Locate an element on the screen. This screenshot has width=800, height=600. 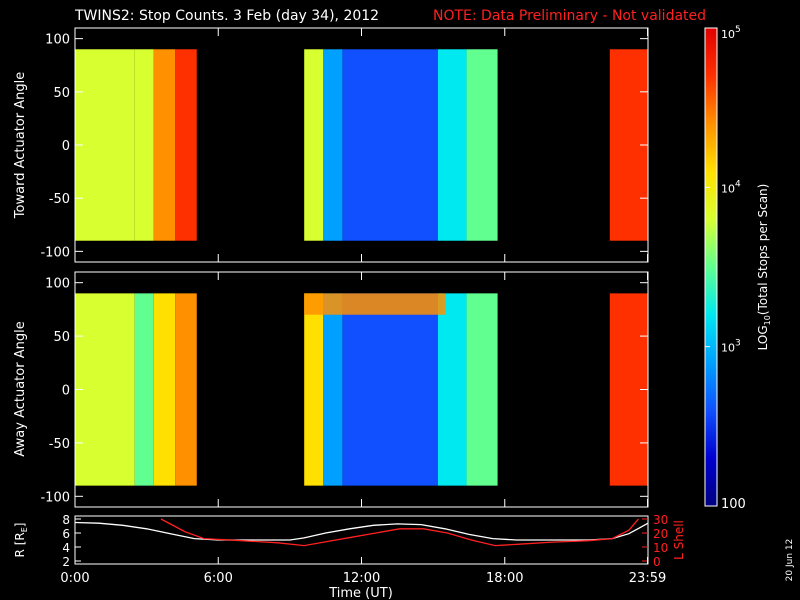
toward-y-tick-label: 0 is located at coordinates (66, 146).